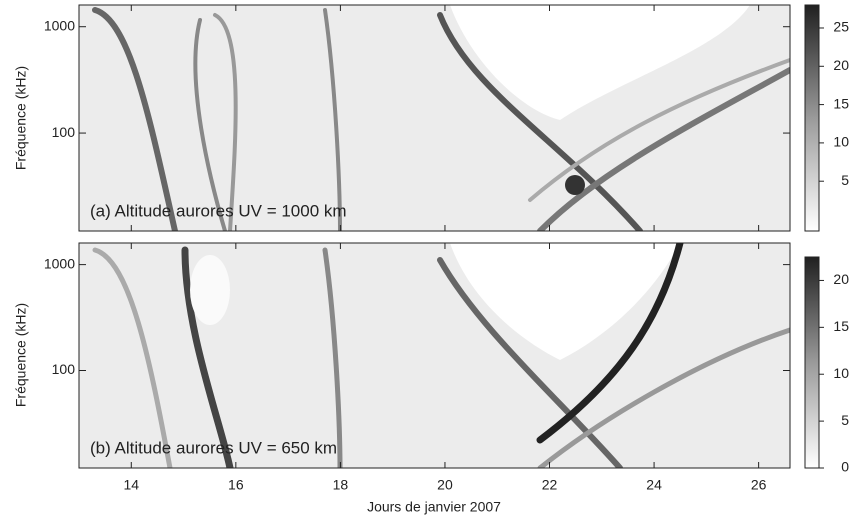  Describe the element at coordinates (131, 485) in the screenshot. I see `x-tick-label: 14` at that location.